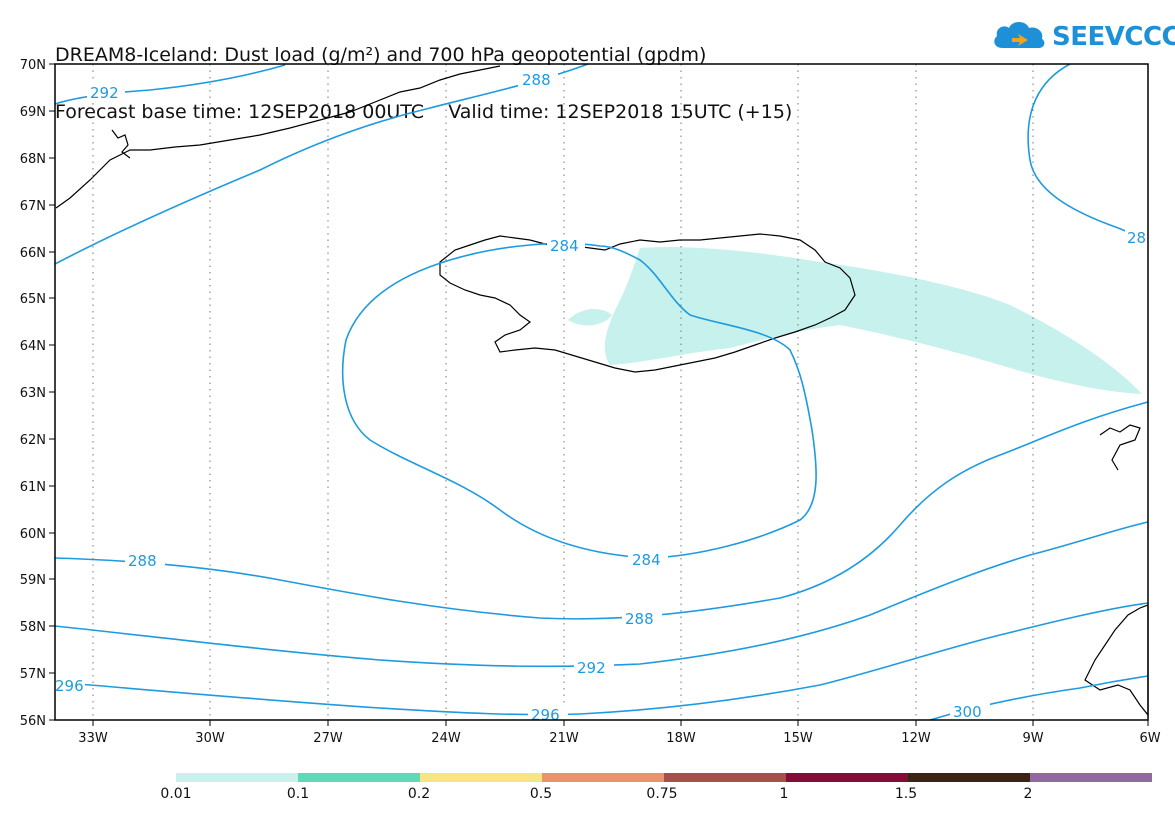 This screenshot has width=1175, height=815. Describe the element at coordinates (681, 738) in the screenshot. I see `lon-label: 18W` at that location.